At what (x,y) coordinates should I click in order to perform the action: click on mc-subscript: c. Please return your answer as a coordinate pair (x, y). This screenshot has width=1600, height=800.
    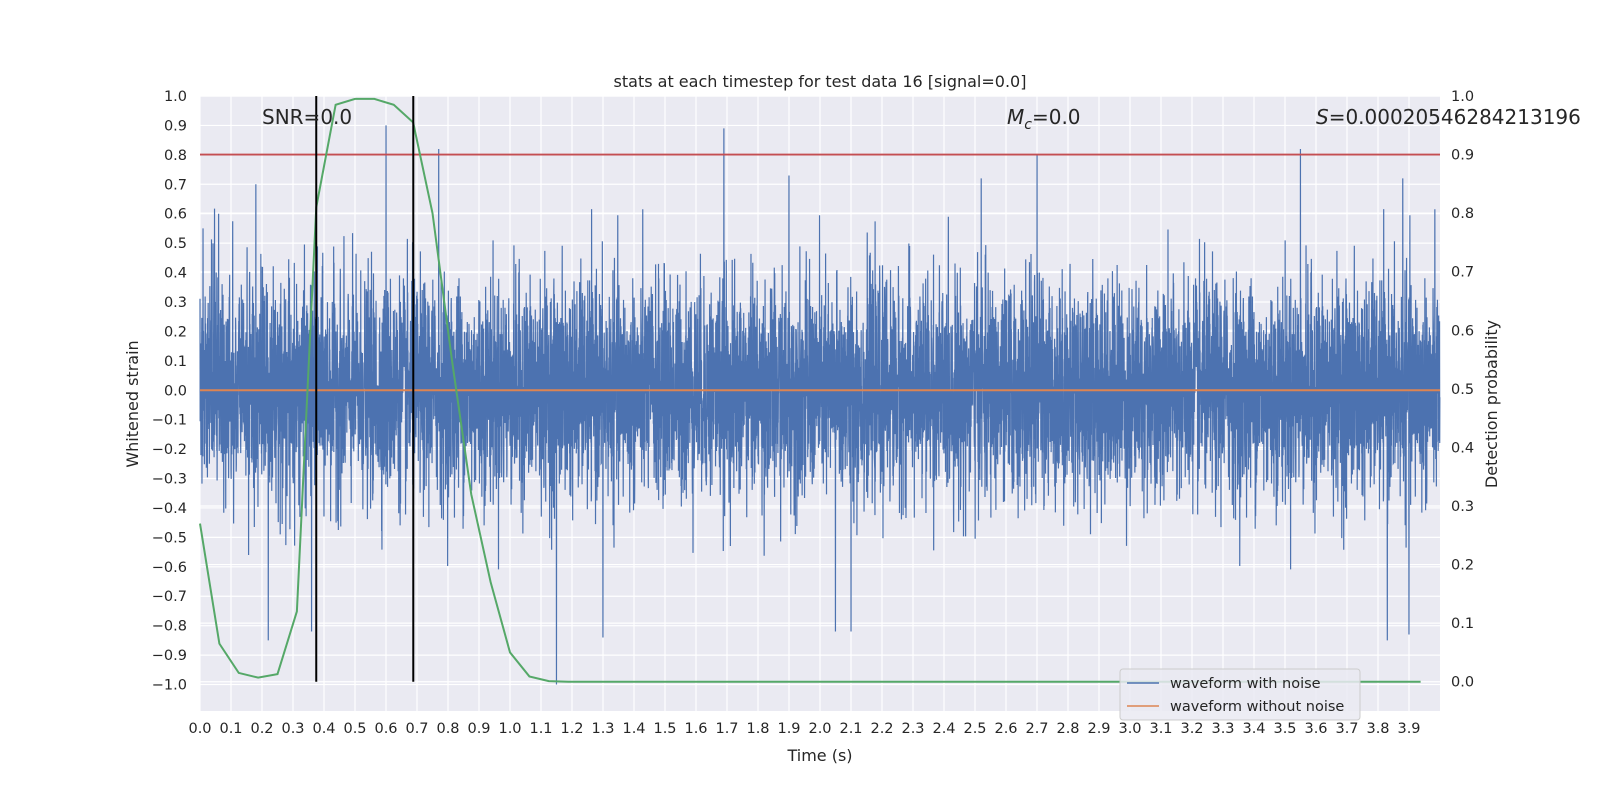
    Looking at the image, I should click on (1028, 125).